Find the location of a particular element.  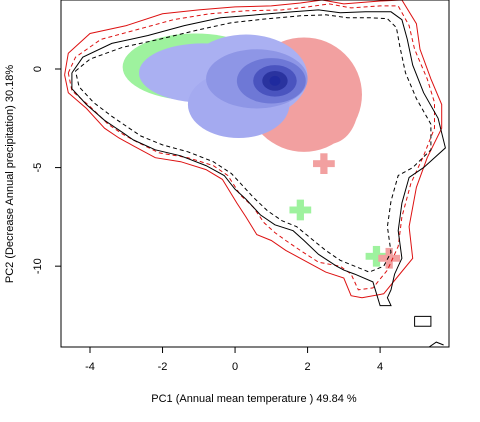

x-axis: -4 -2 0 2 4 is located at coordinates (234, 359).